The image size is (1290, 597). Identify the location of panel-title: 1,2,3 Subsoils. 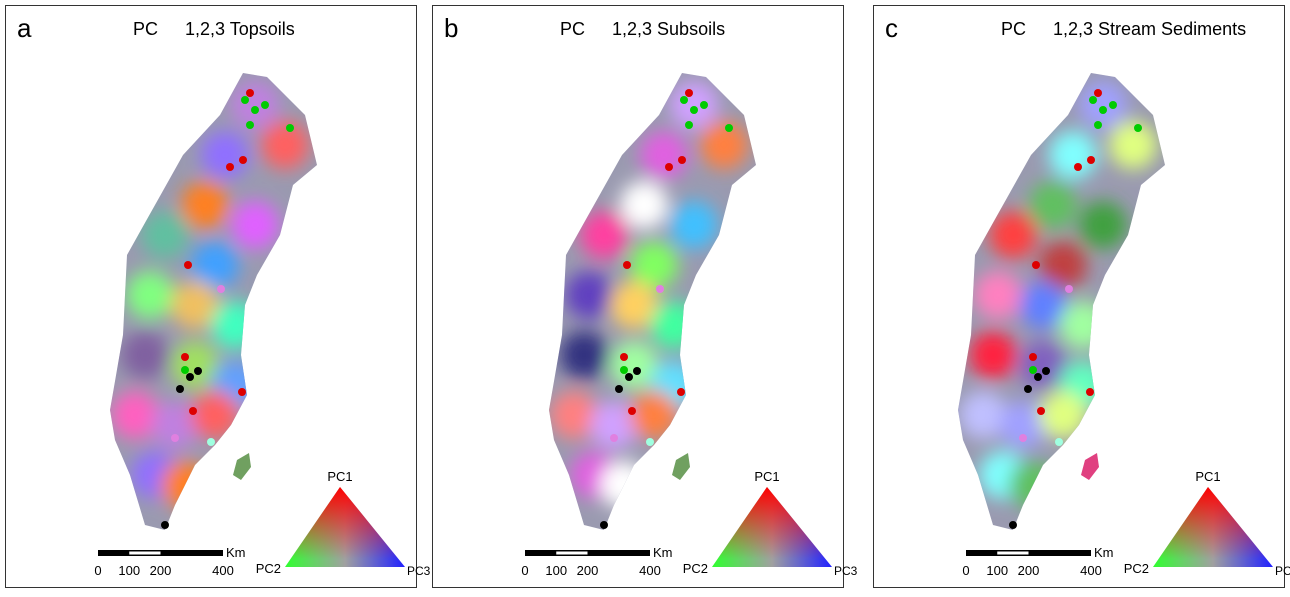
(668, 29).